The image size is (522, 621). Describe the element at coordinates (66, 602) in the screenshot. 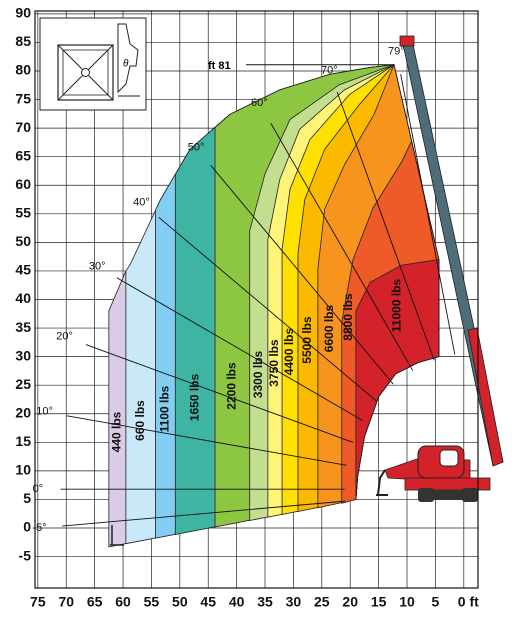

I see `x-tick-label: 70` at that location.